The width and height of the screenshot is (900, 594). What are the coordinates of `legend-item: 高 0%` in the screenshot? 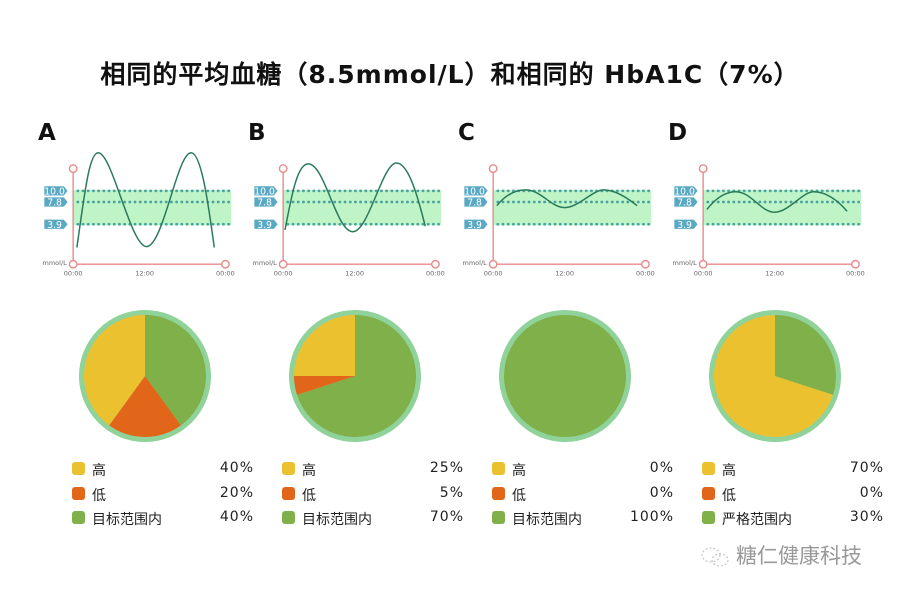 It's located at (587, 470).